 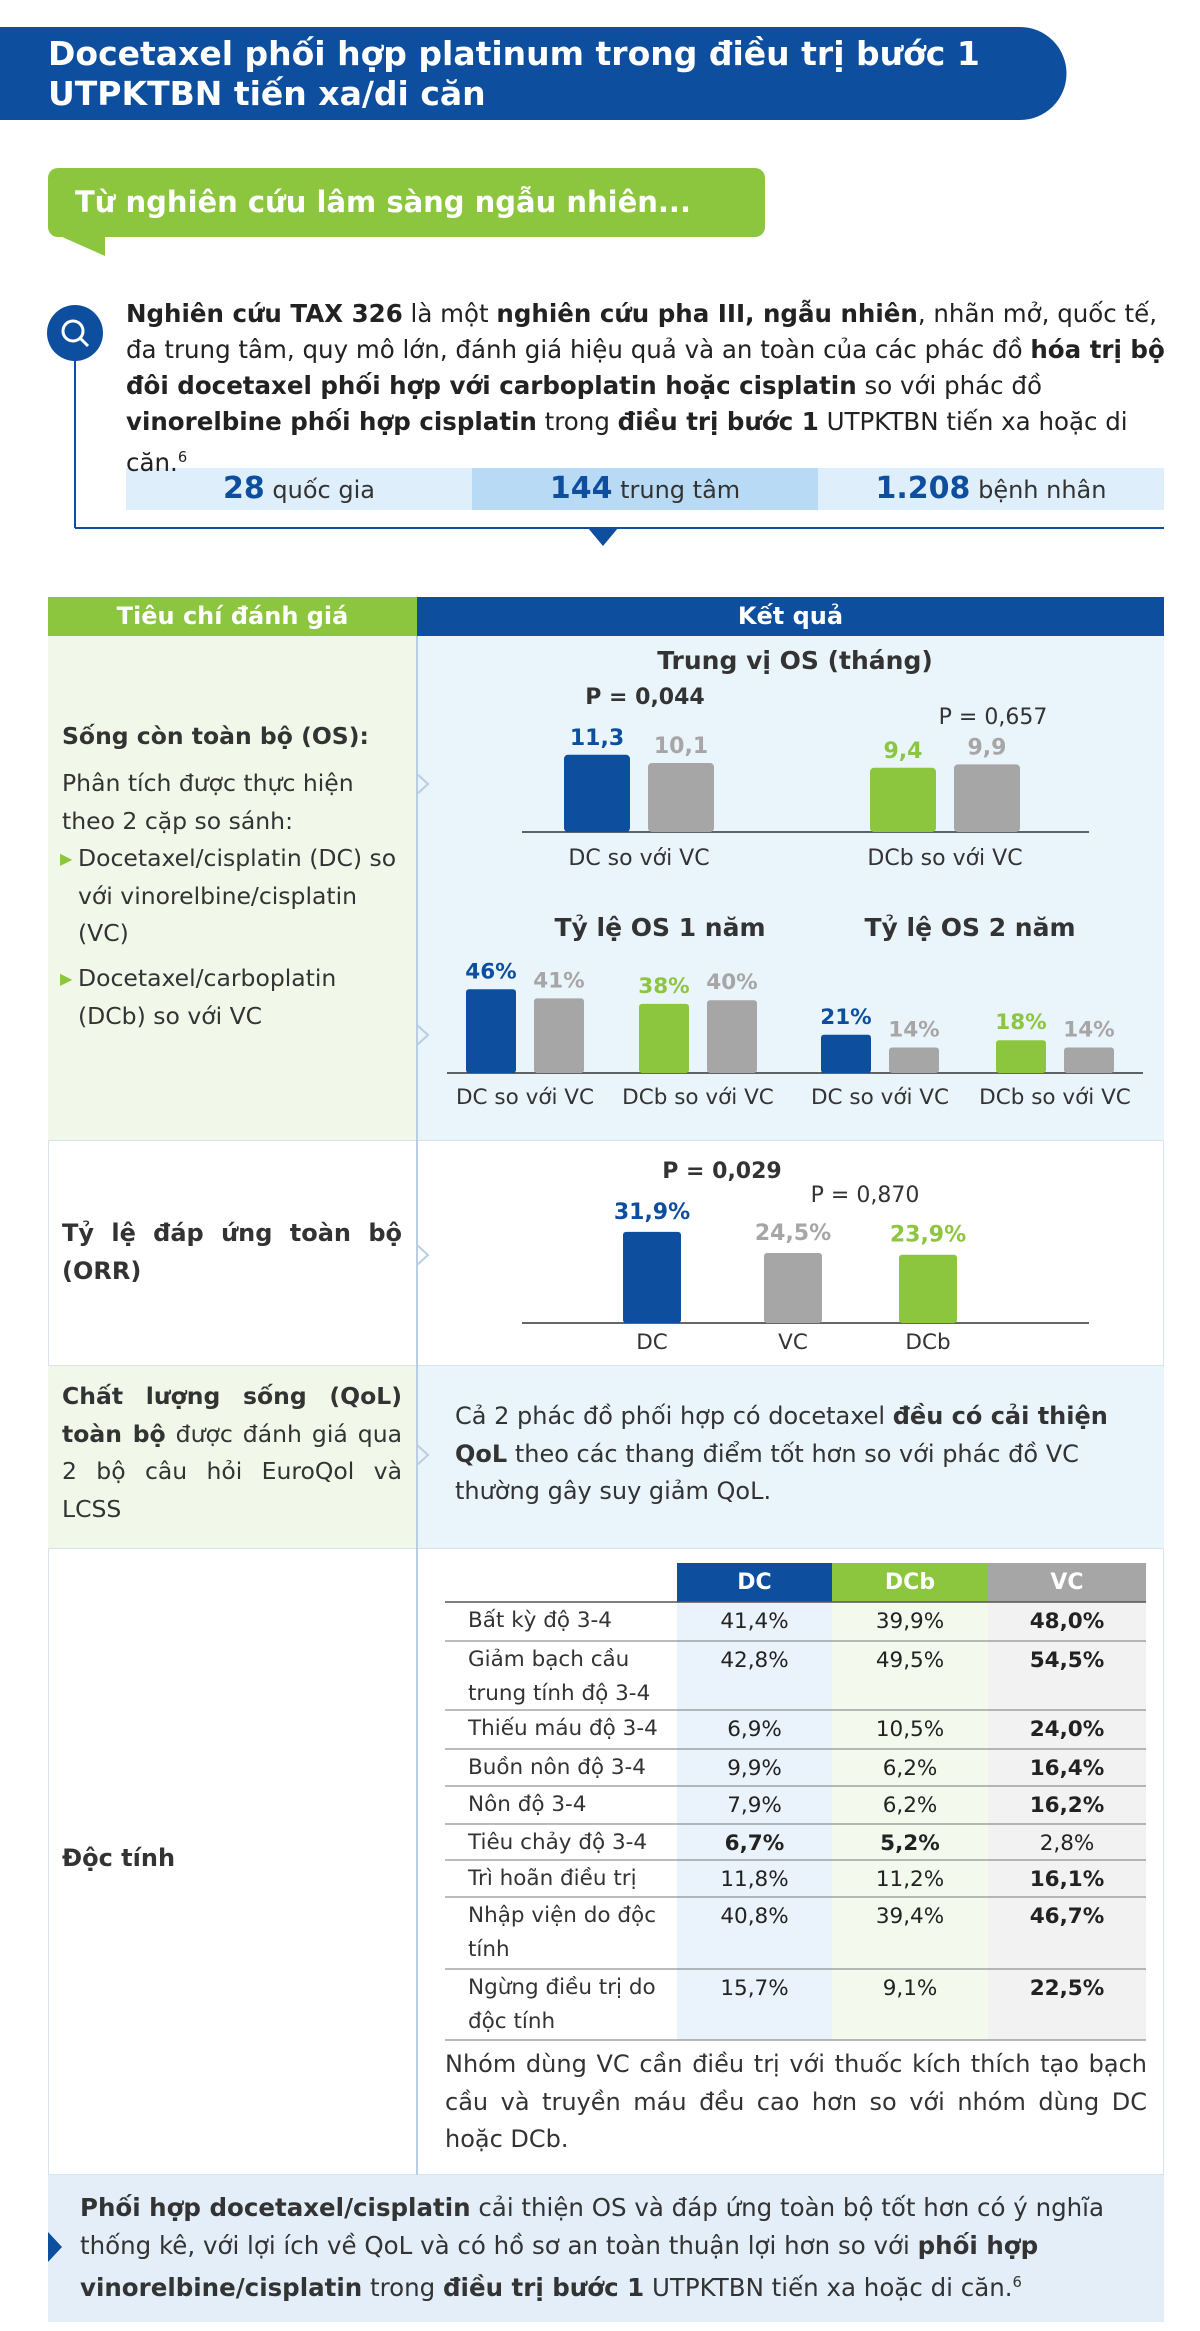 I want to click on row-label: Tiêu chảy độ 3-4, so click(x=558, y=1842).